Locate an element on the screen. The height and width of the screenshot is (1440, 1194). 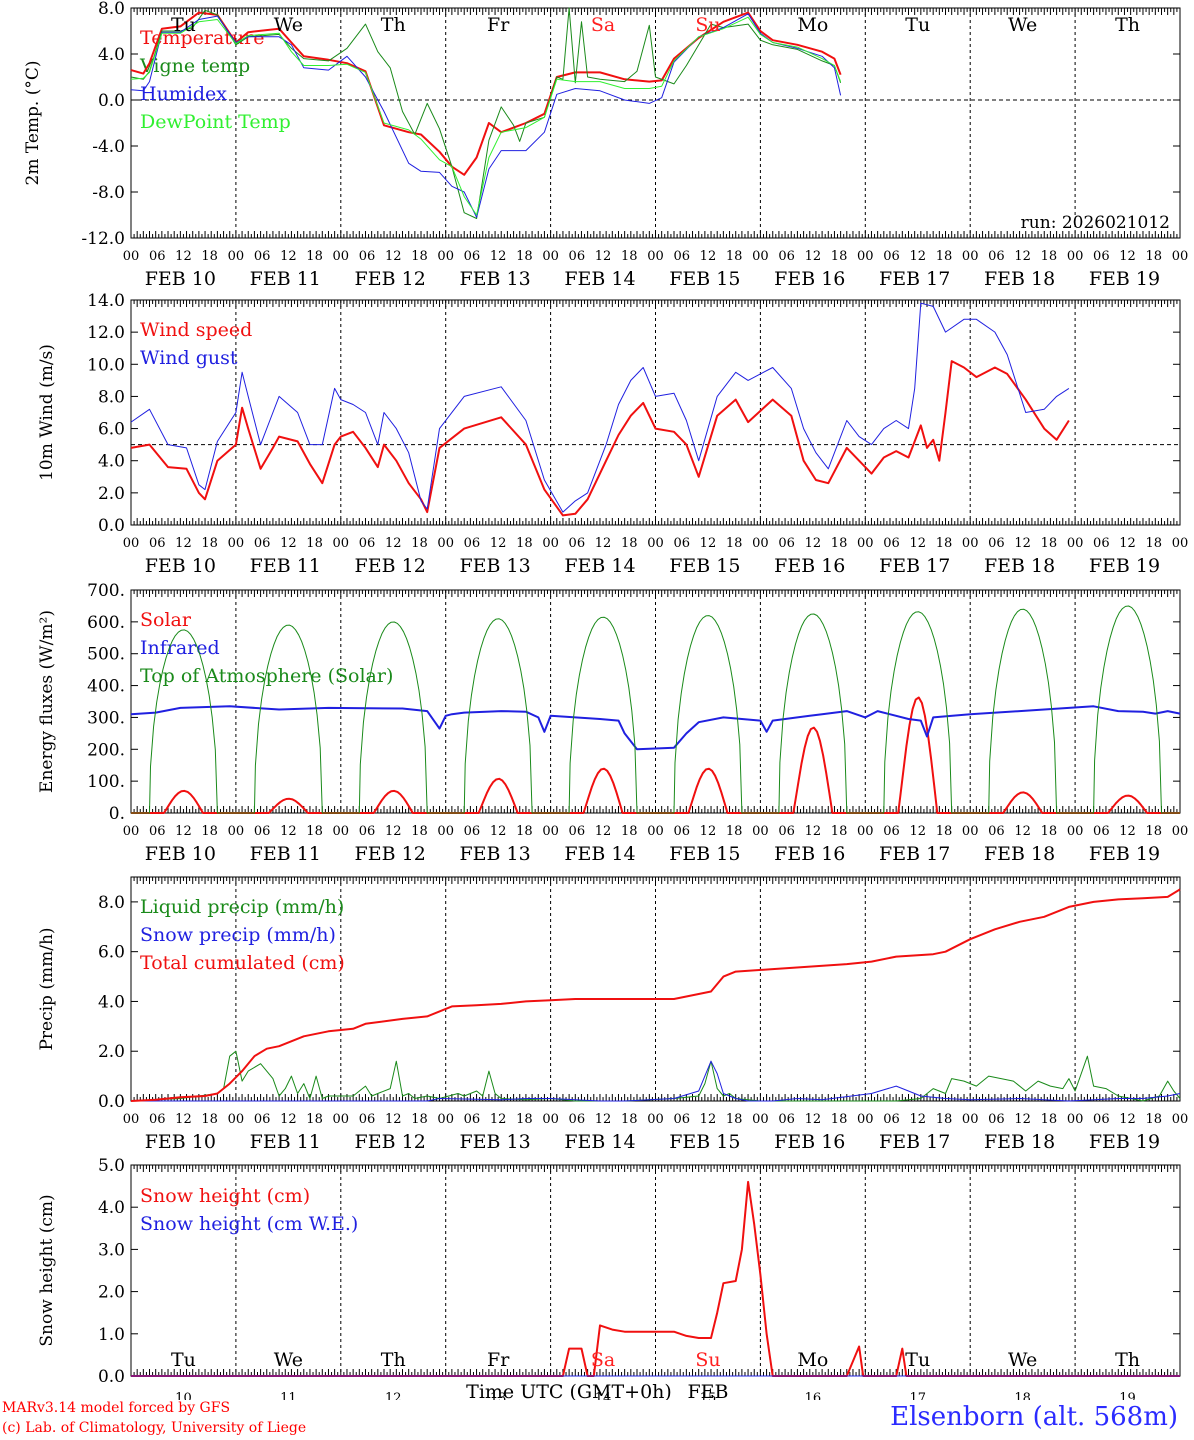
snow-y-axis-label: Snow height (cm) is located at coordinates (47, 1270).